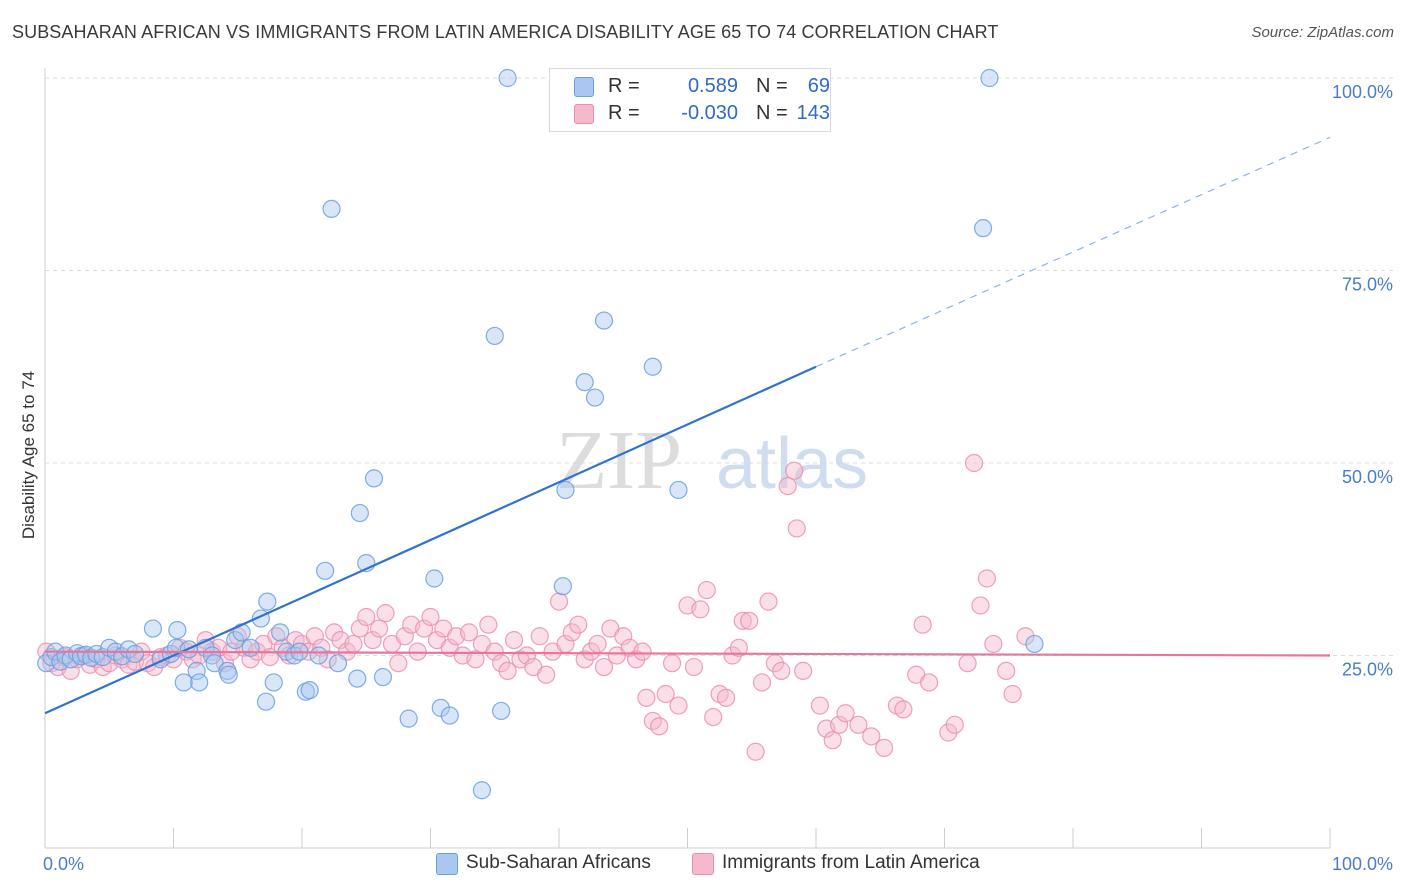 This screenshot has height=892, width=1406. Describe the element at coordinates (813, 113) in the screenshot. I see `legend-n-value: 143` at that location.